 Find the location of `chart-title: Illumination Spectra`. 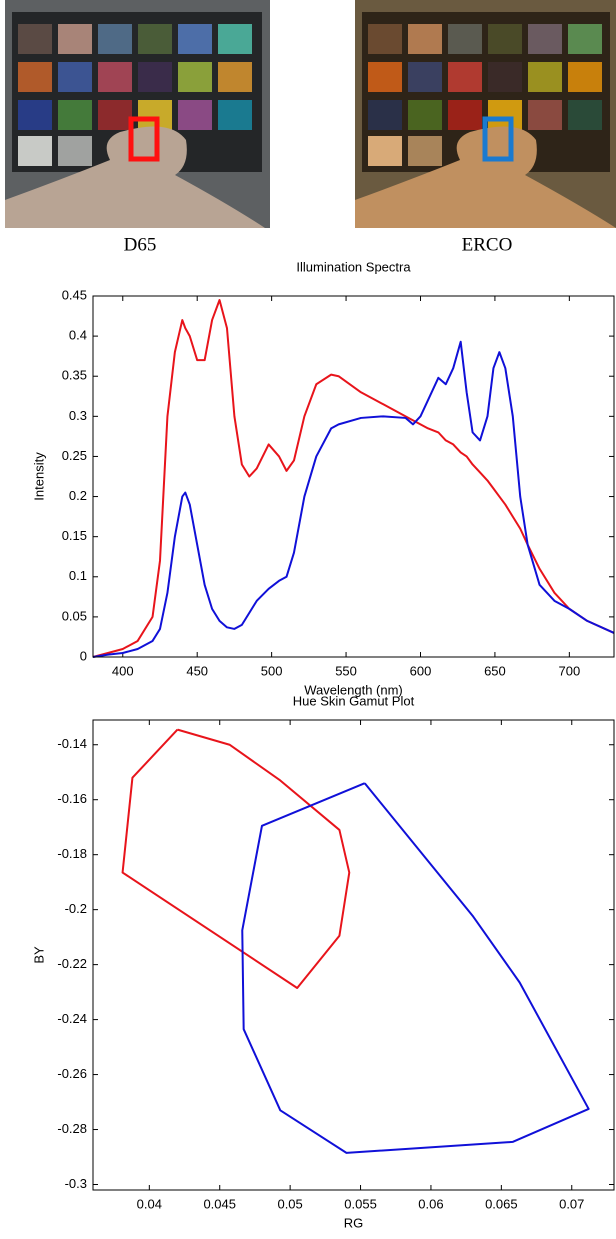

chart-title: Illumination Spectra is located at coordinates (353, 266).